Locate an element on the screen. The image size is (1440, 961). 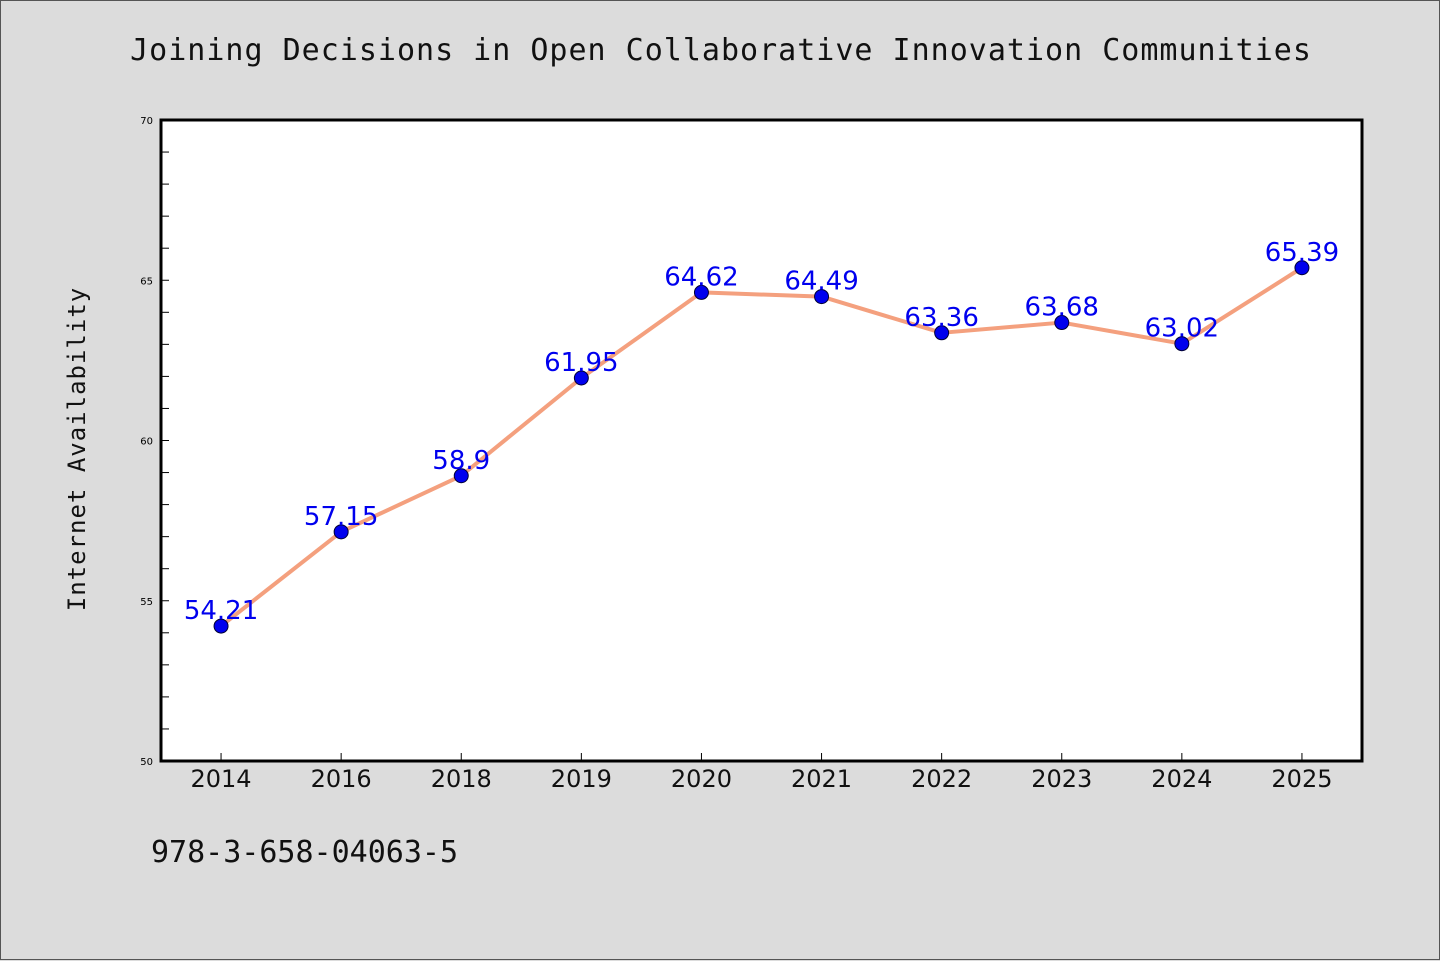
x-tick-label: 2025 is located at coordinates (1301, 779).